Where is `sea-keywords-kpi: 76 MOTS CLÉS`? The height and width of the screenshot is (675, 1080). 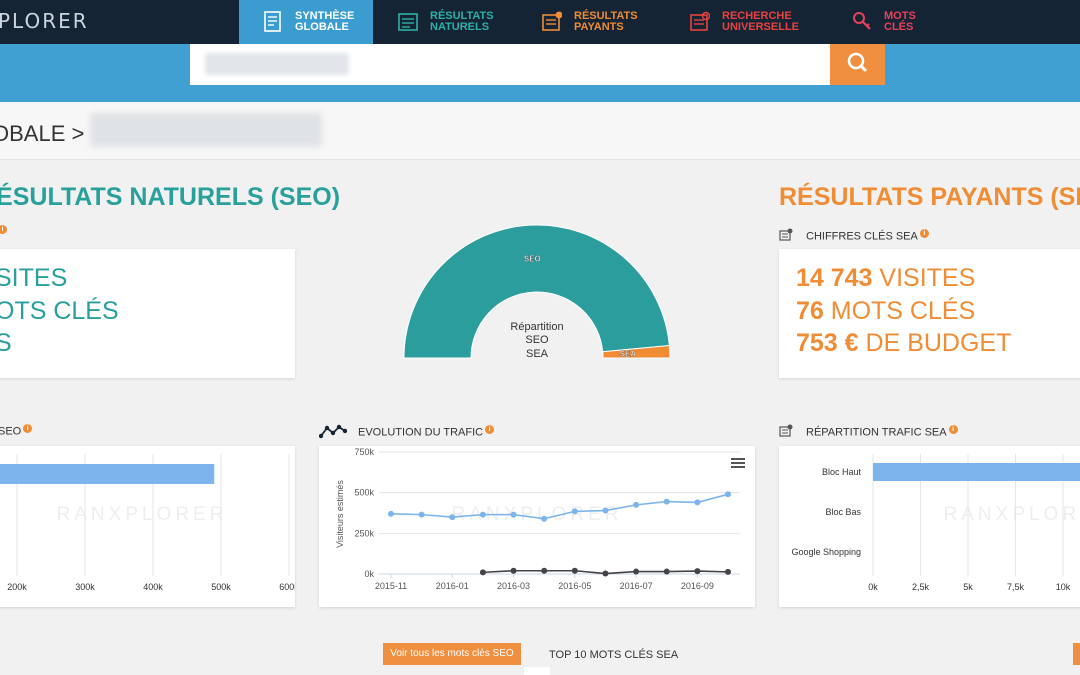 sea-keywords-kpi: 76 MOTS CLÉS is located at coordinates (886, 311).